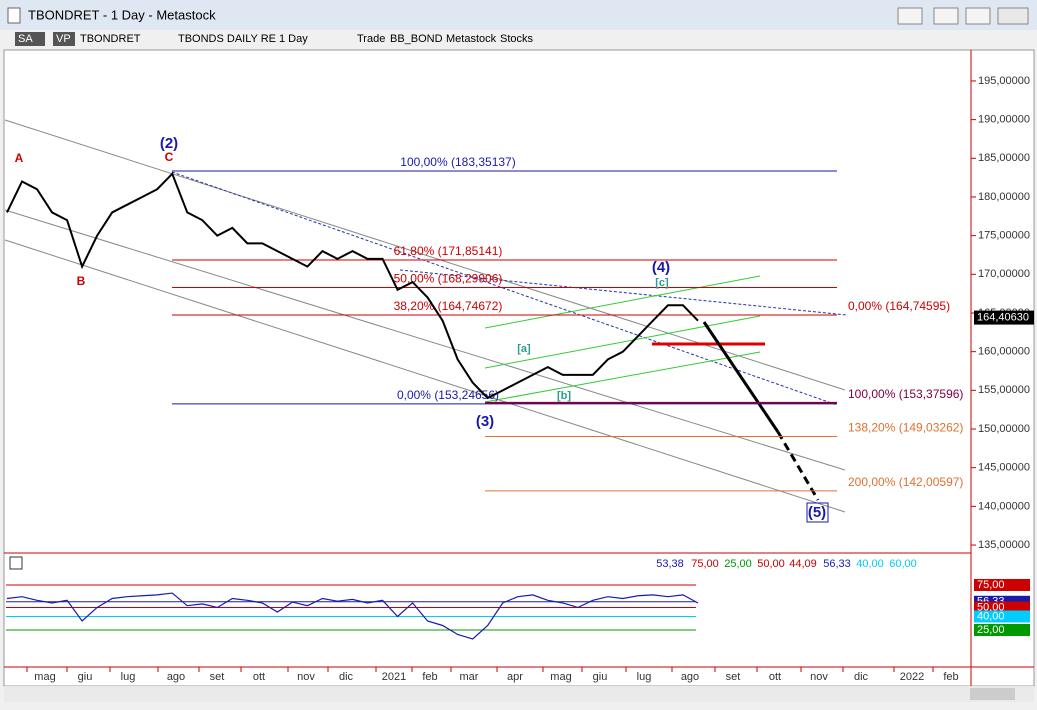 This screenshot has width=1037, height=710. I want to click on indicator-tag-label: 40,00, so click(991, 616).